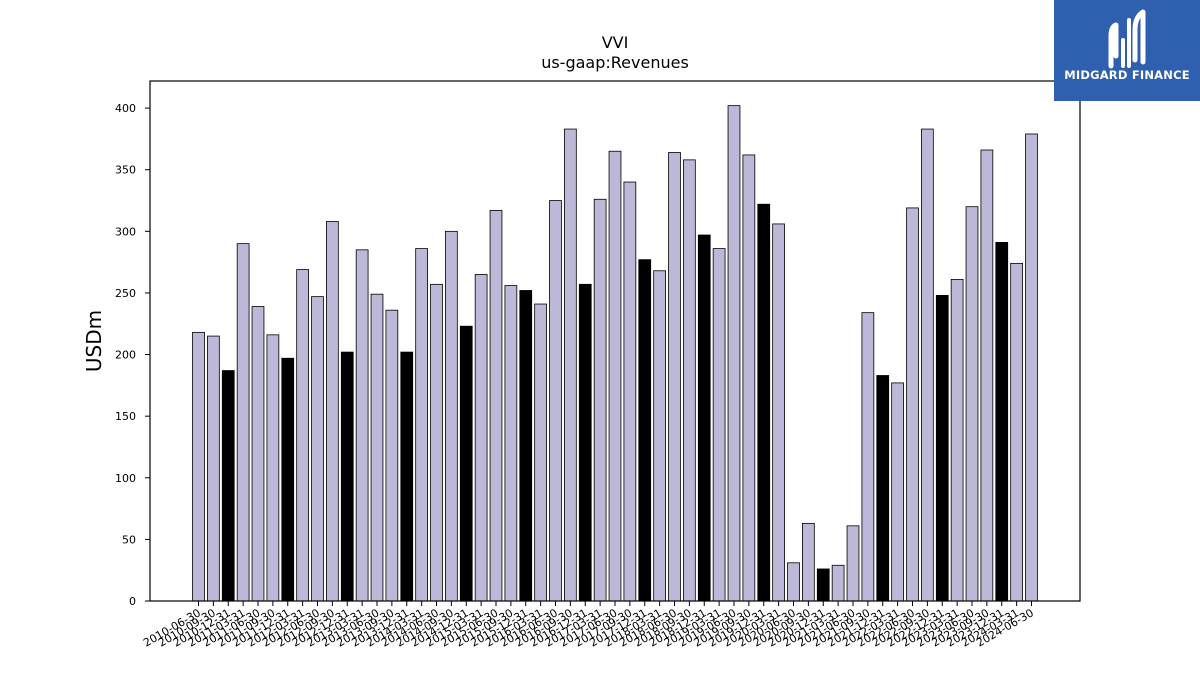  I want to click on chart-title: VVI, so click(615, 42).